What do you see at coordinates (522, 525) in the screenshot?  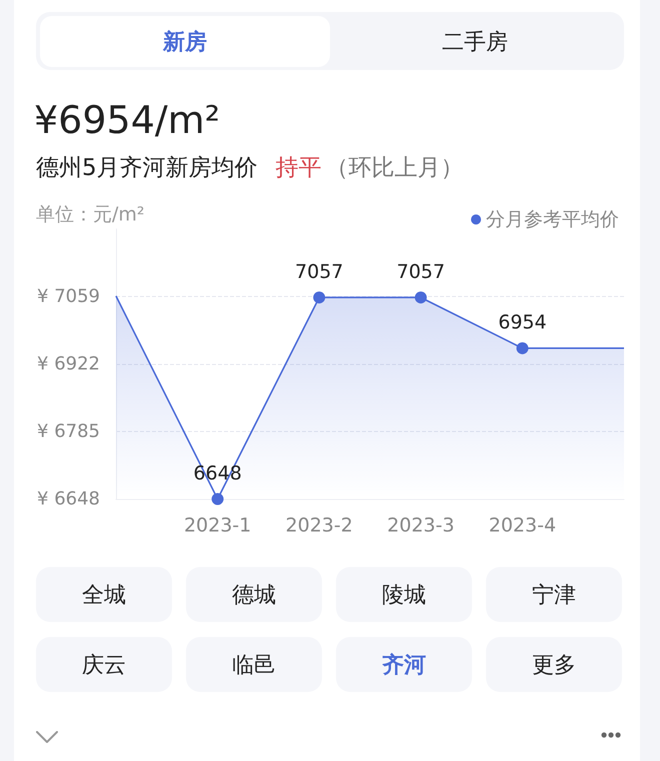 I see `x-tick-label: 2023-4` at bounding box center [522, 525].